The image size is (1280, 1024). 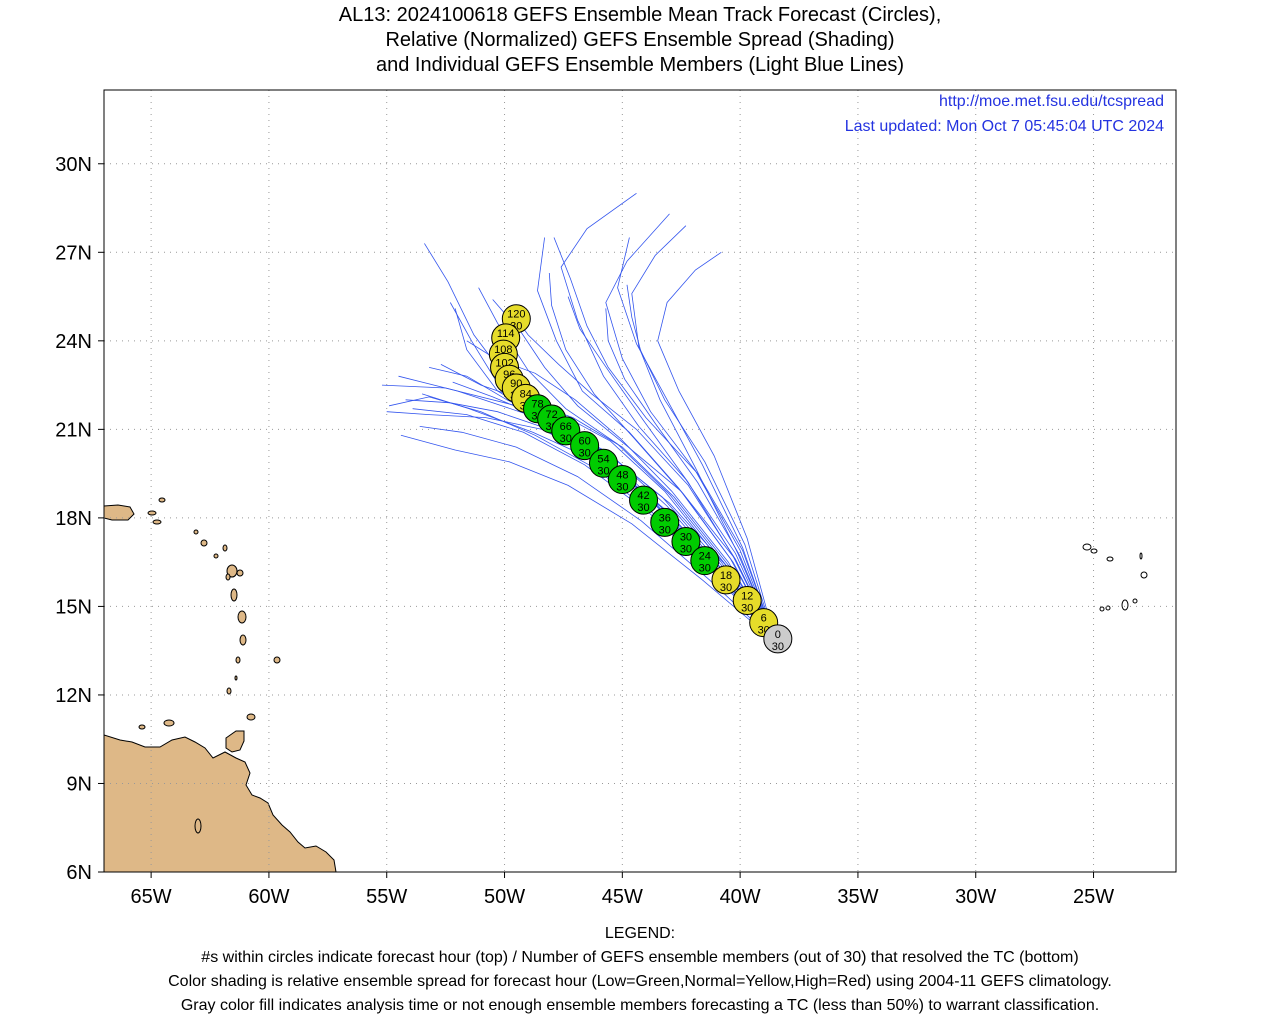 I want to click on lat-tick-label: 27N, so click(x=73, y=253).